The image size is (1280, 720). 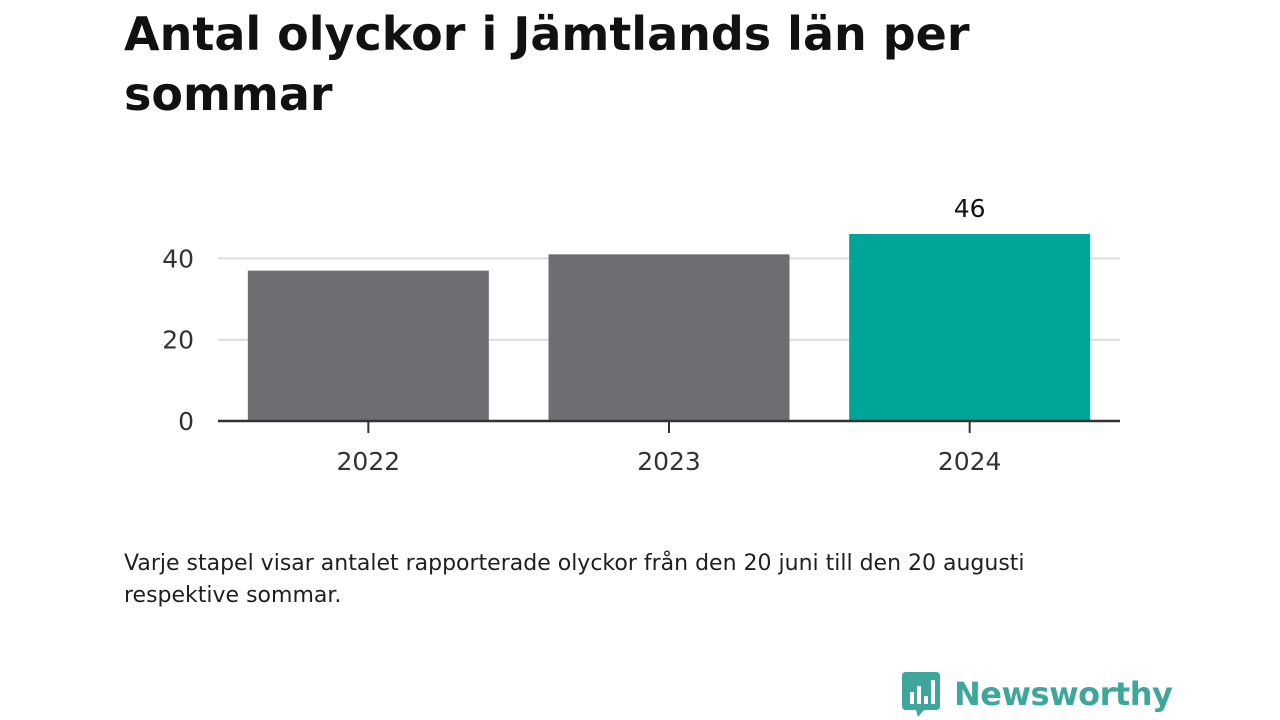 What do you see at coordinates (669, 337) in the screenshot?
I see `bar-2023` at bounding box center [669, 337].